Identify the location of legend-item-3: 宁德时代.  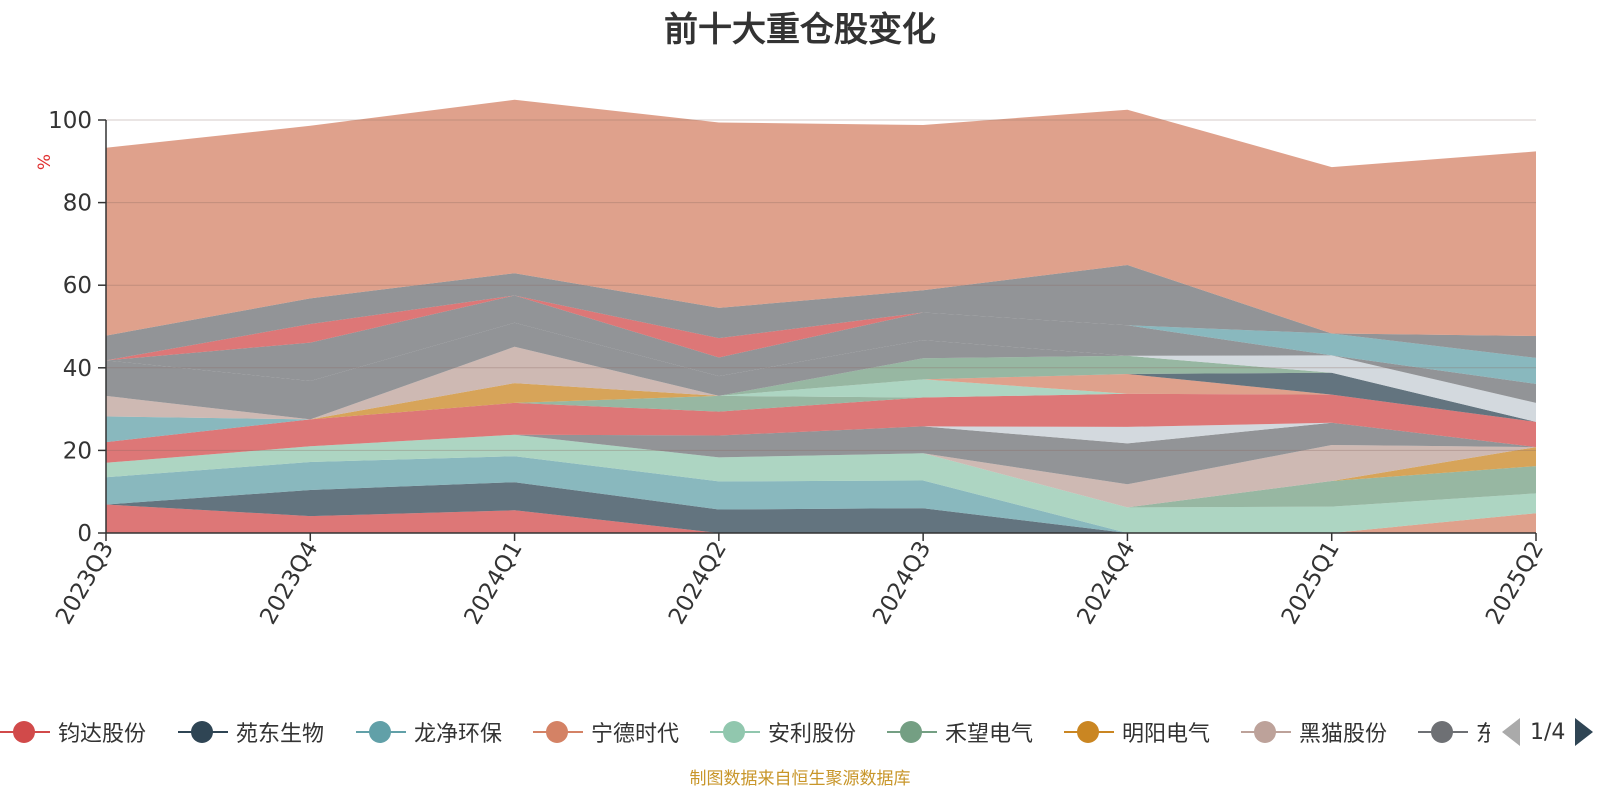
(606, 732).